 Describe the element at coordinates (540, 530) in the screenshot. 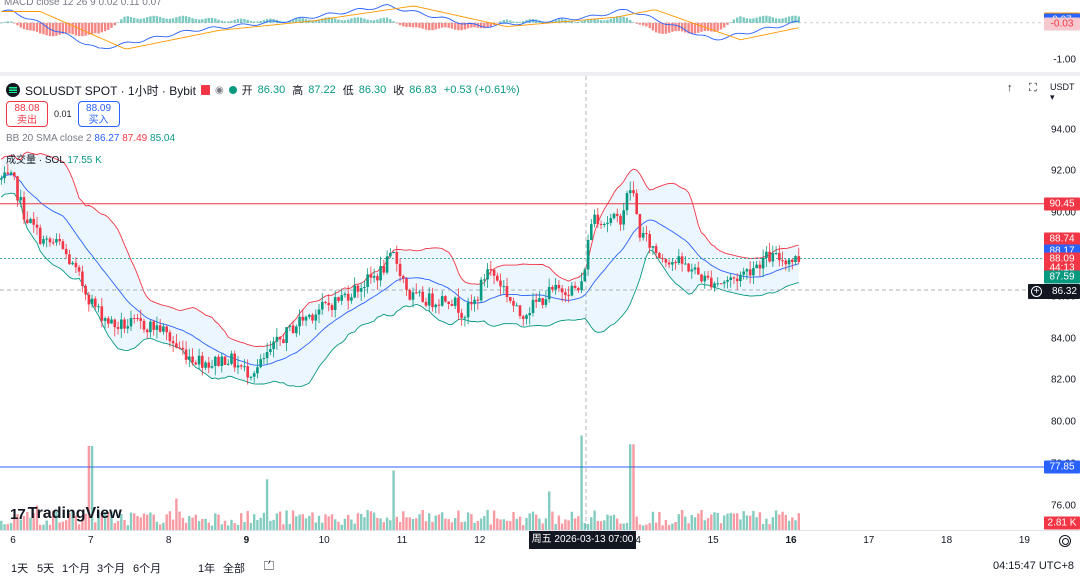

I see `time-axis-separator` at that location.